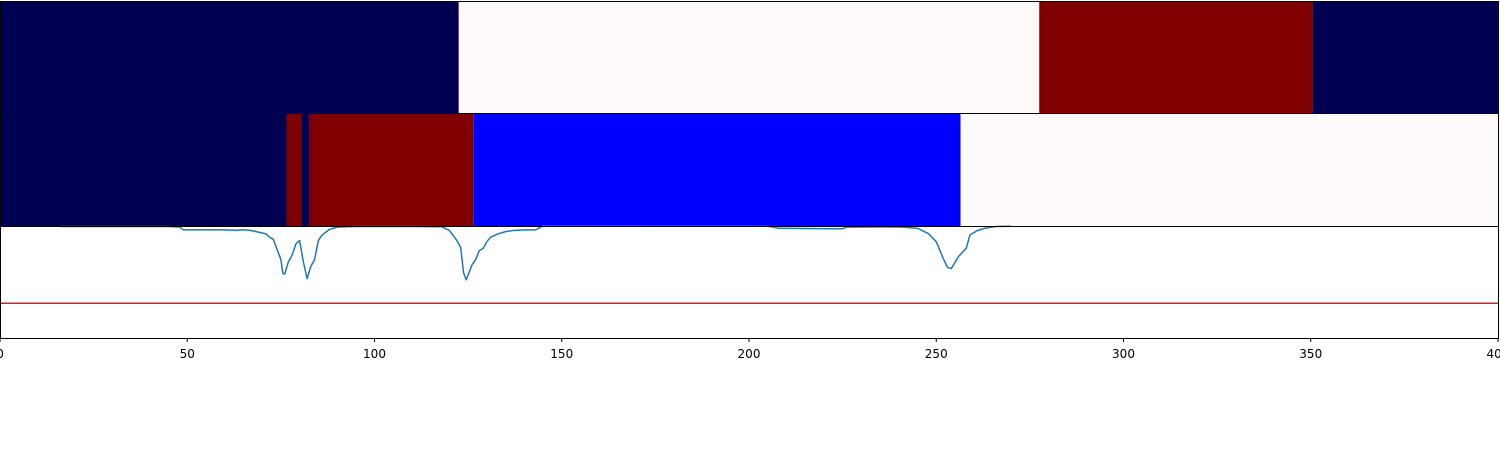 This screenshot has height=450, width=1500. Describe the element at coordinates (1123, 354) in the screenshot. I see `x-tick-label-300: 300` at that location.